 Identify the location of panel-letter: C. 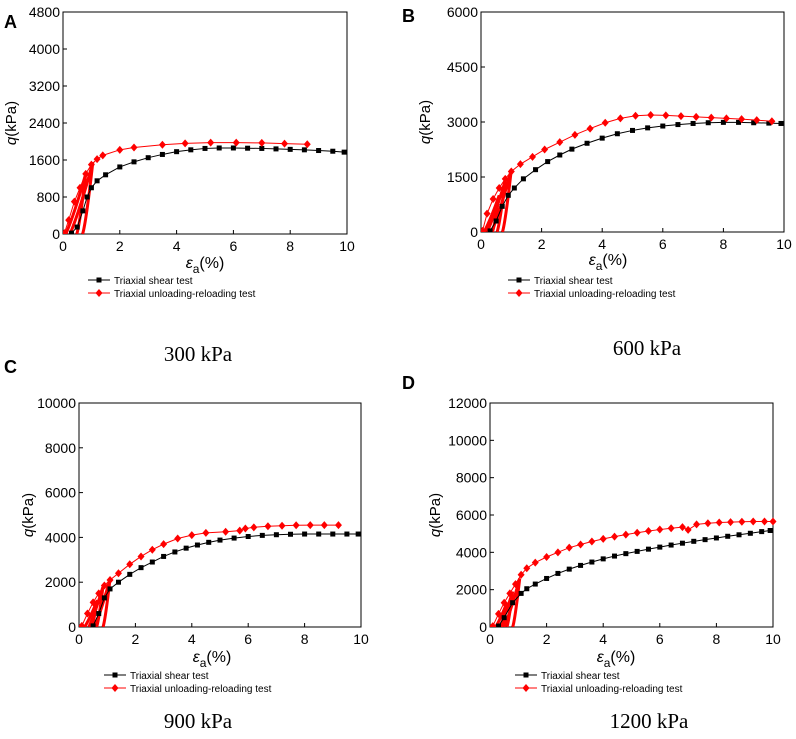
(10, 367).